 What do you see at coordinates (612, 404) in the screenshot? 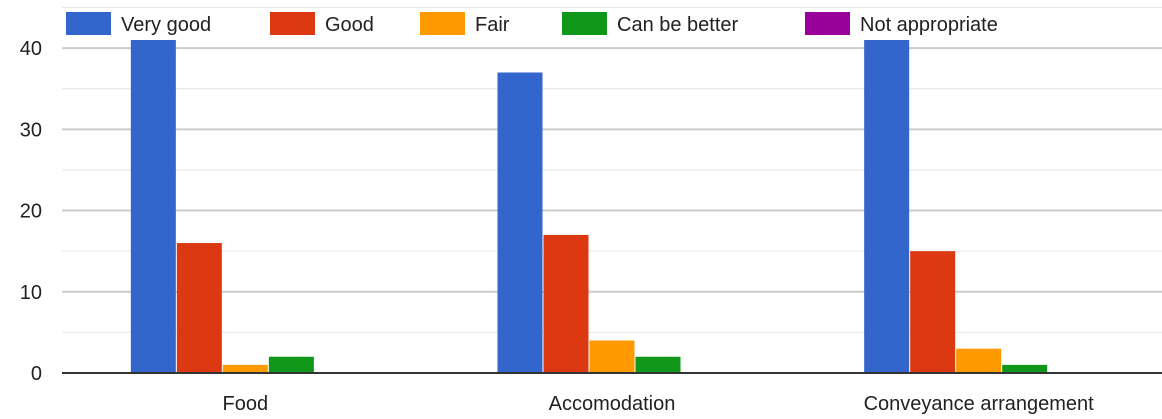
I see `x-category-label: Accomodation` at bounding box center [612, 404].